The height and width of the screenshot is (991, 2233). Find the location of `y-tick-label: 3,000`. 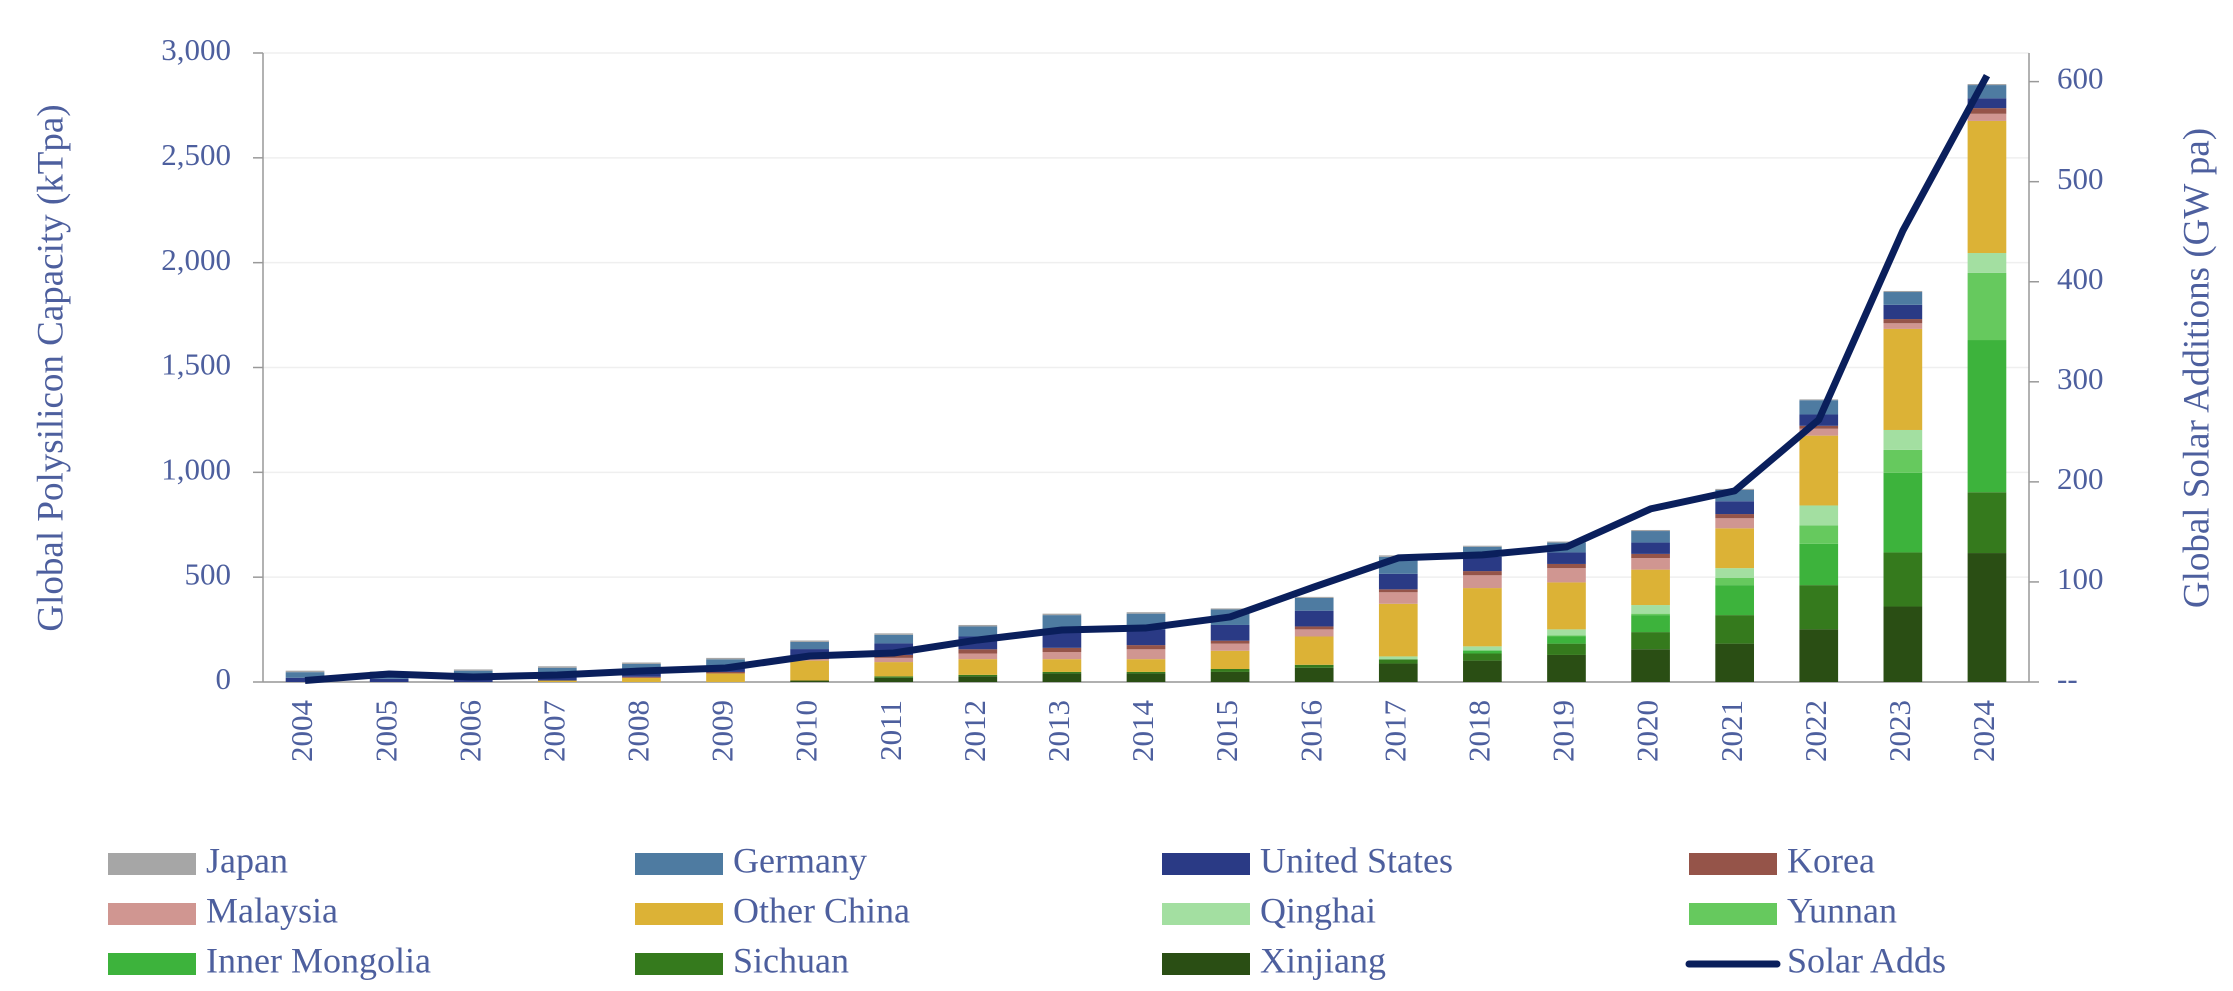

y-tick-label: 3,000 is located at coordinates (196, 49).